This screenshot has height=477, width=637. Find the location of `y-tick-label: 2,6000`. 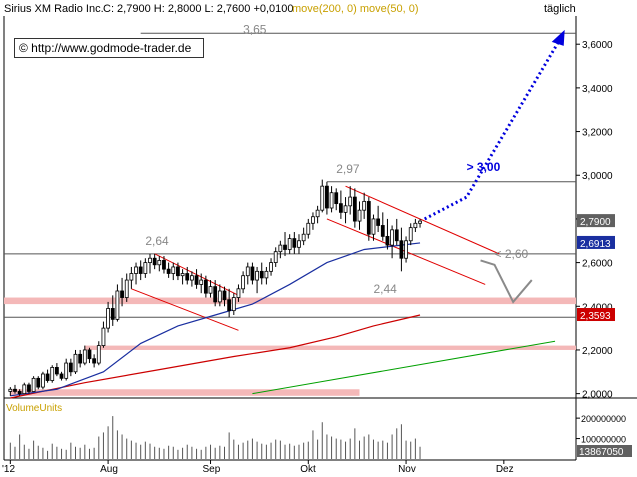

y-tick-label: 2,6000 is located at coordinates (597, 264).